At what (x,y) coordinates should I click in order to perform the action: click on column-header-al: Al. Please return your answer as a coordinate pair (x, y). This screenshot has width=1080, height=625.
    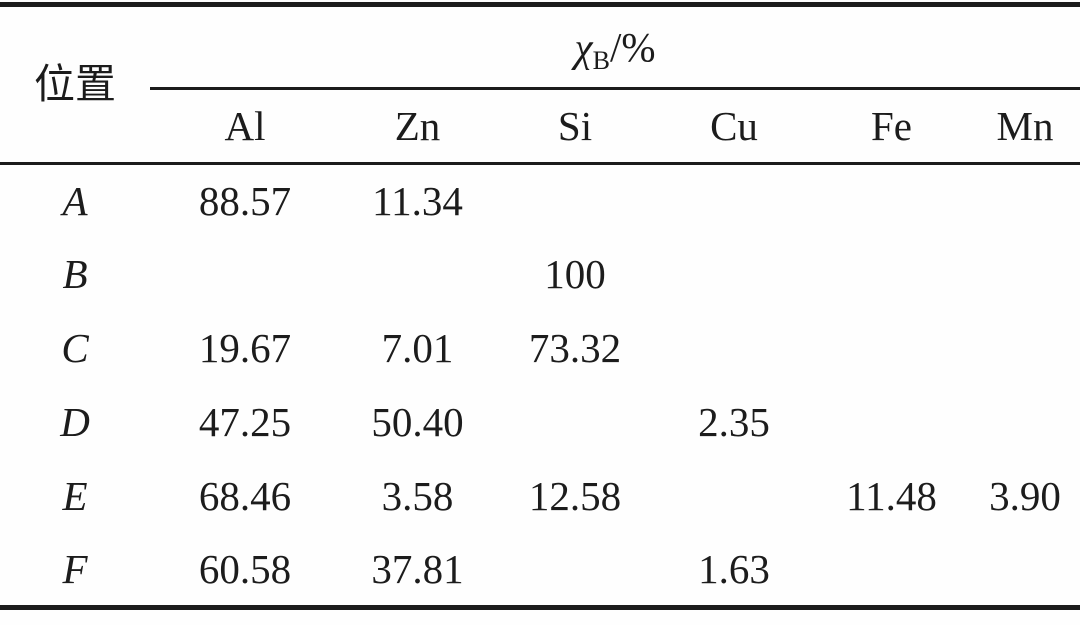
    Looking at the image, I should click on (245, 126).